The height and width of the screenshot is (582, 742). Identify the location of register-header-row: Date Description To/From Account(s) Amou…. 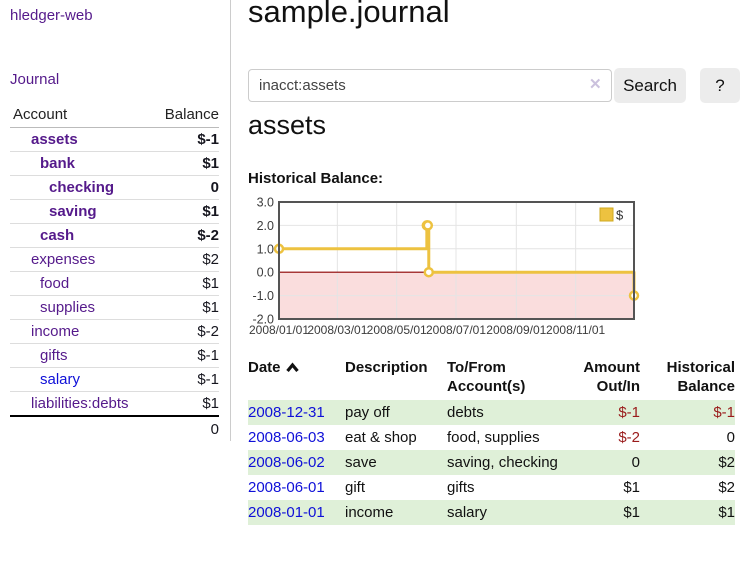
(491, 378).